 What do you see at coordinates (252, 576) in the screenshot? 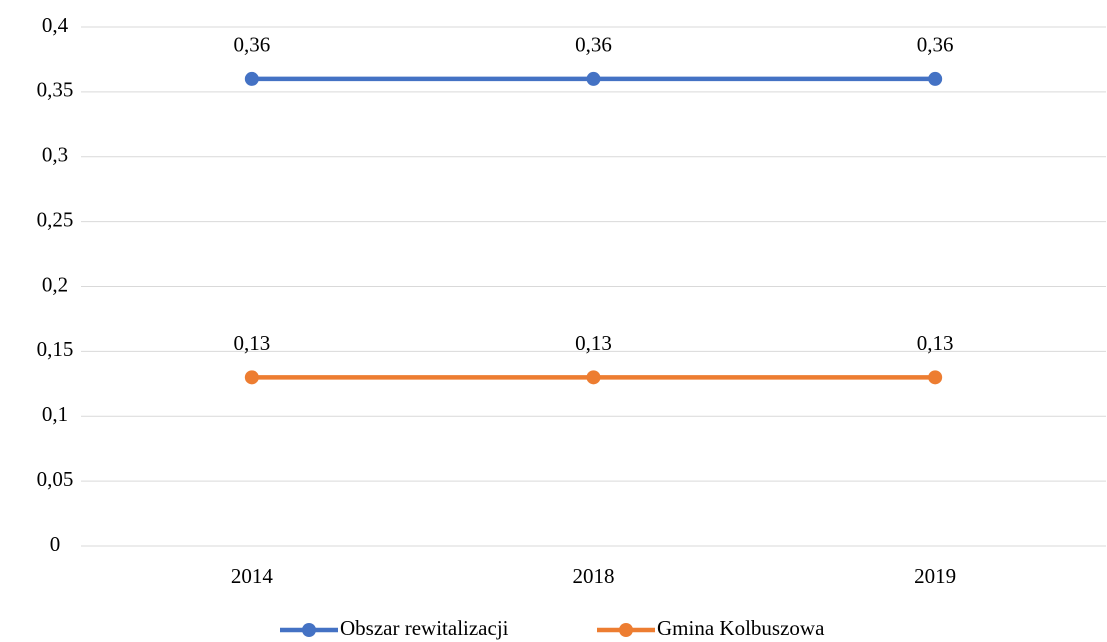
I see `x-tick-label: 2014` at bounding box center [252, 576].